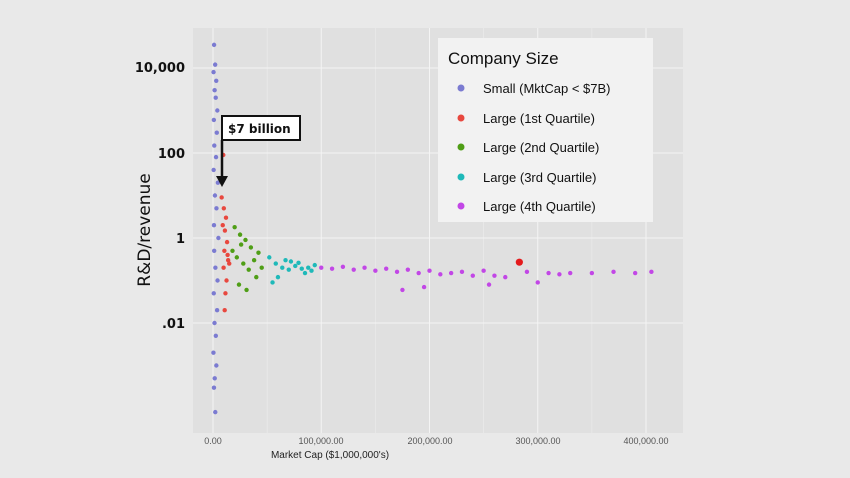 The height and width of the screenshot is (478, 850). Describe the element at coordinates (461, 88) in the screenshot. I see `legend-swatch-small` at that location.